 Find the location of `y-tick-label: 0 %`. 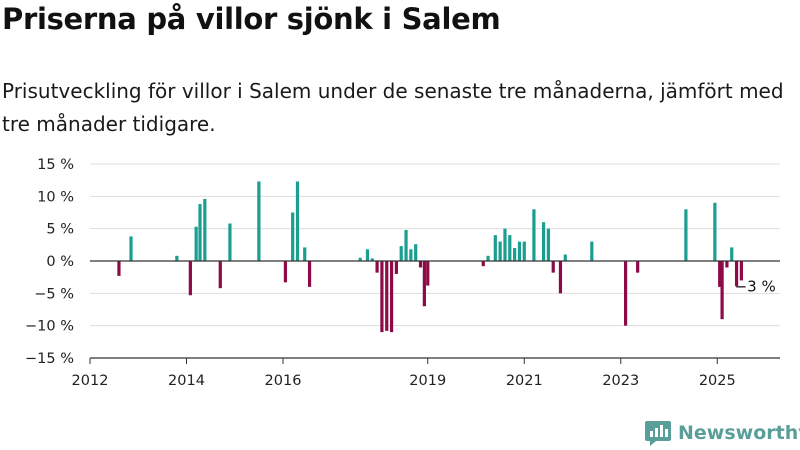

y-tick-label: 0 % is located at coordinates (60, 262).